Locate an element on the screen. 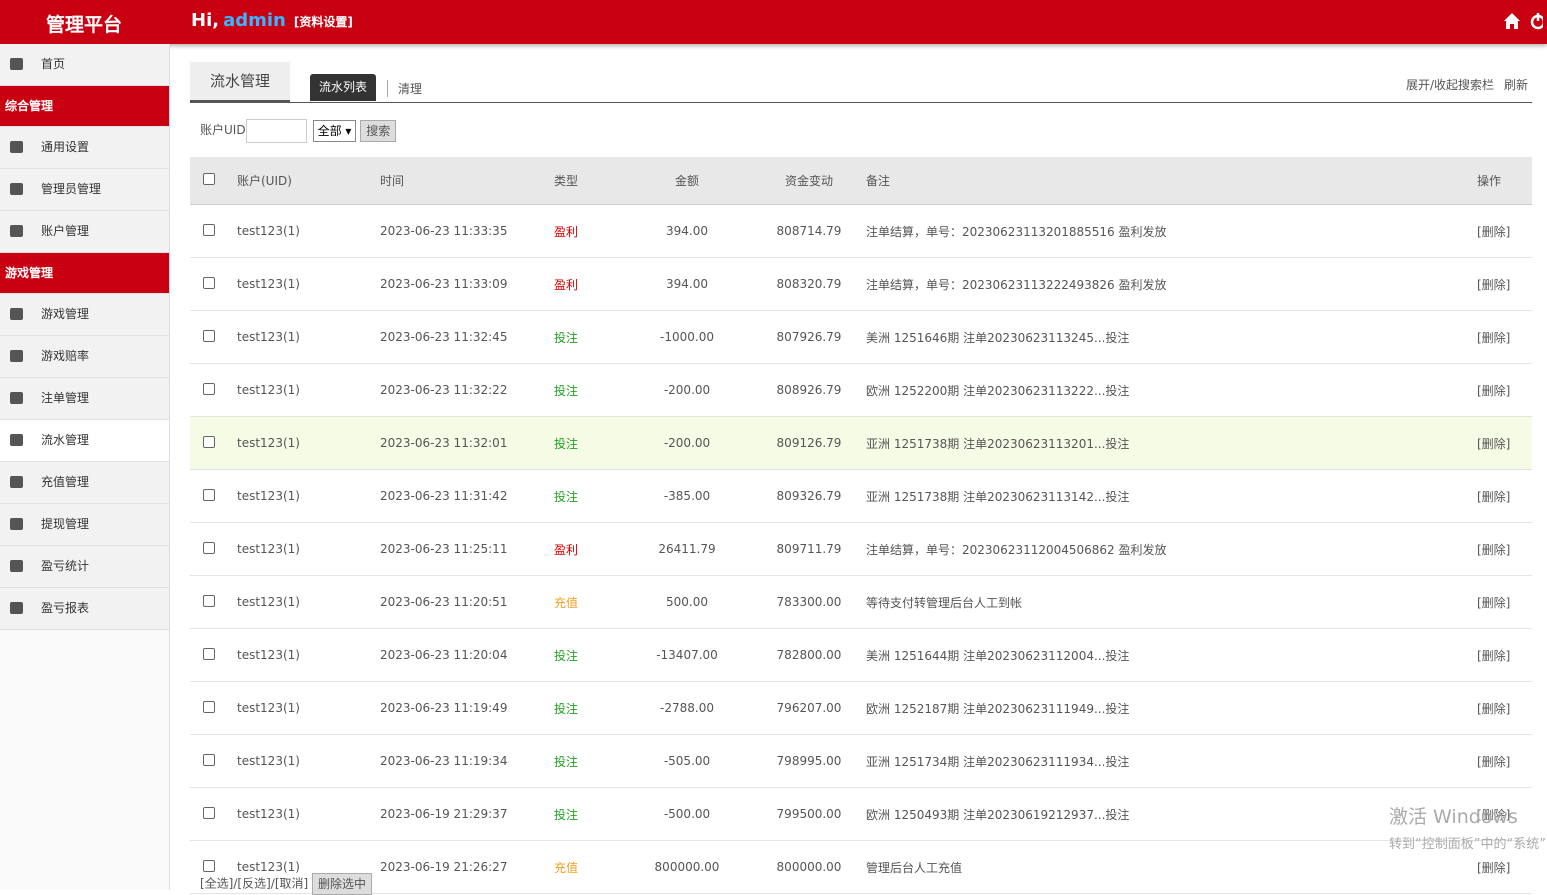 The height and width of the screenshot is (895, 1547). uid-input is located at coordinates (276, 130).